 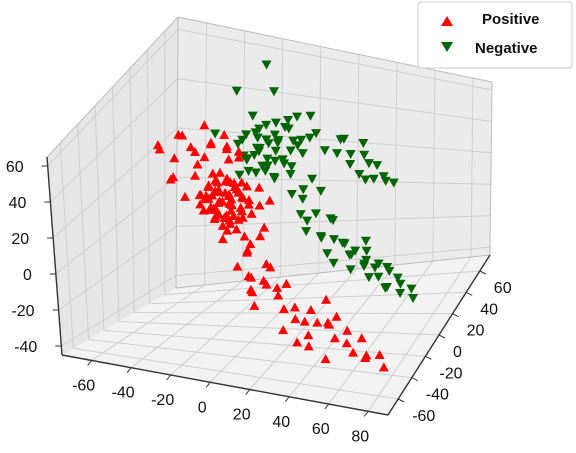 What do you see at coordinates (489, 48) in the screenshot?
I see `legend-item-negative: Negative` at bounding box center [489, 48].